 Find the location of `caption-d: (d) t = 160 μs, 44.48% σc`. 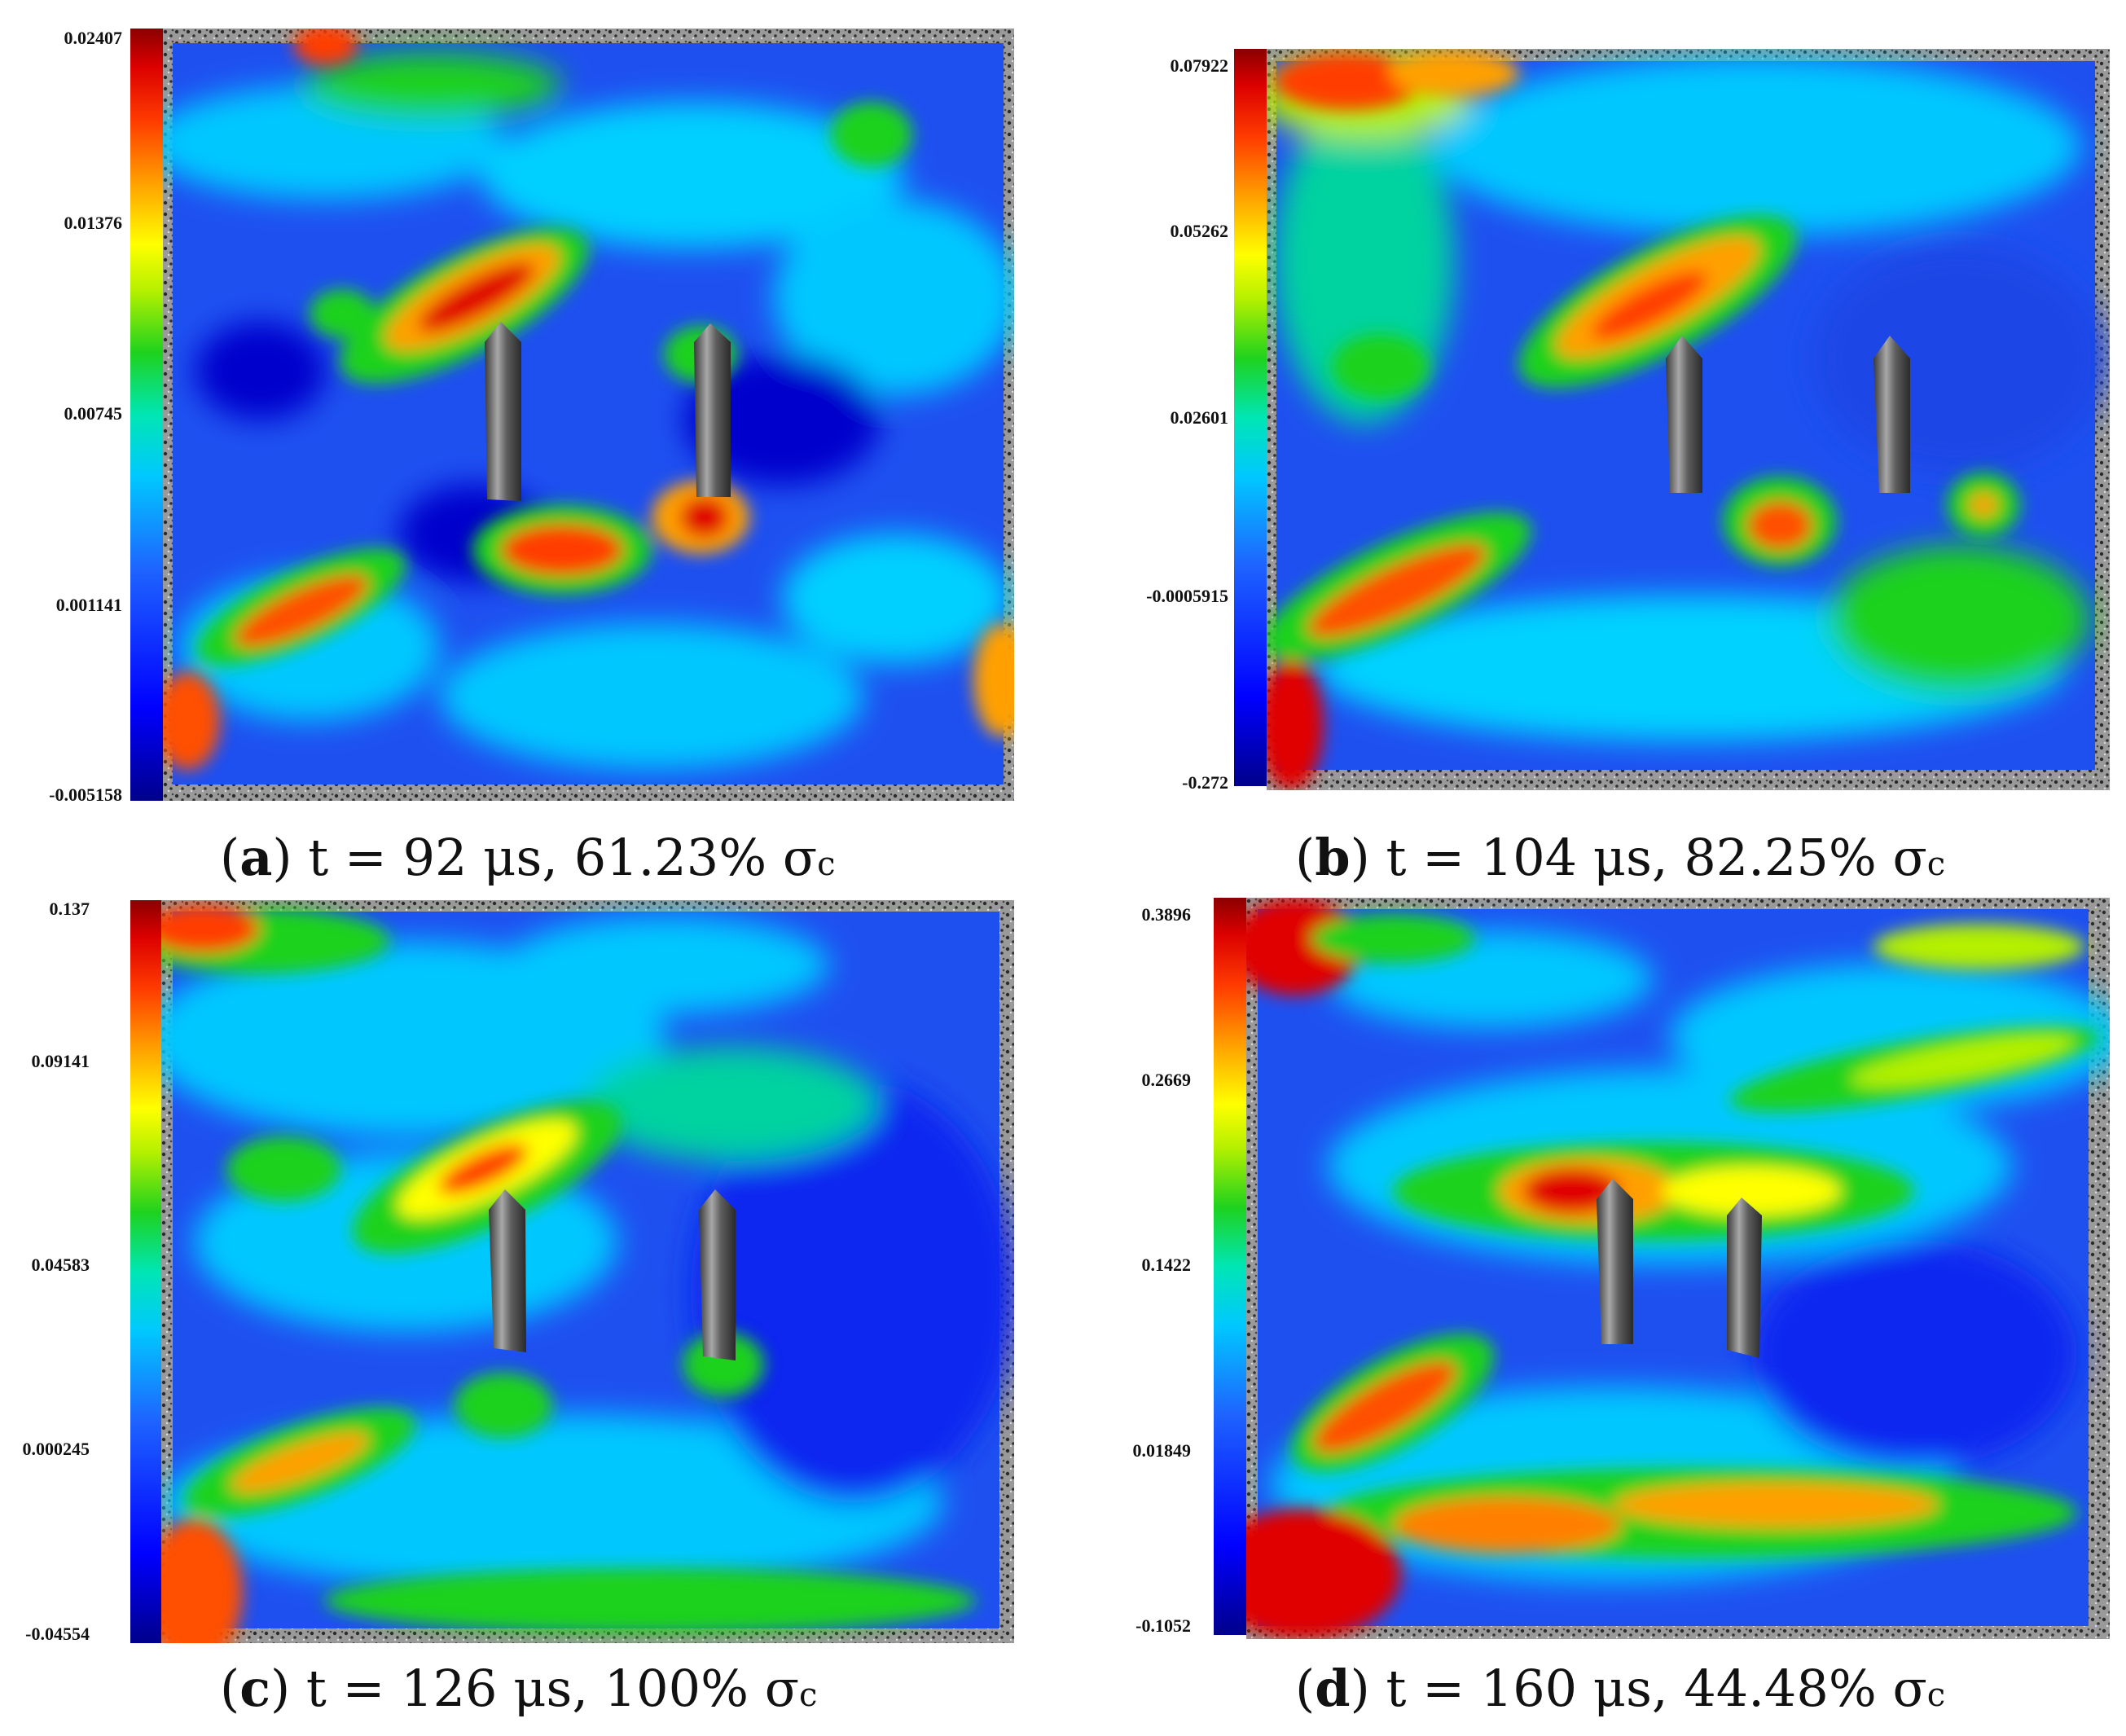

caption-d: (d) t = 160 μs, 44.48% σc is located at coordinates (1620, 1688).